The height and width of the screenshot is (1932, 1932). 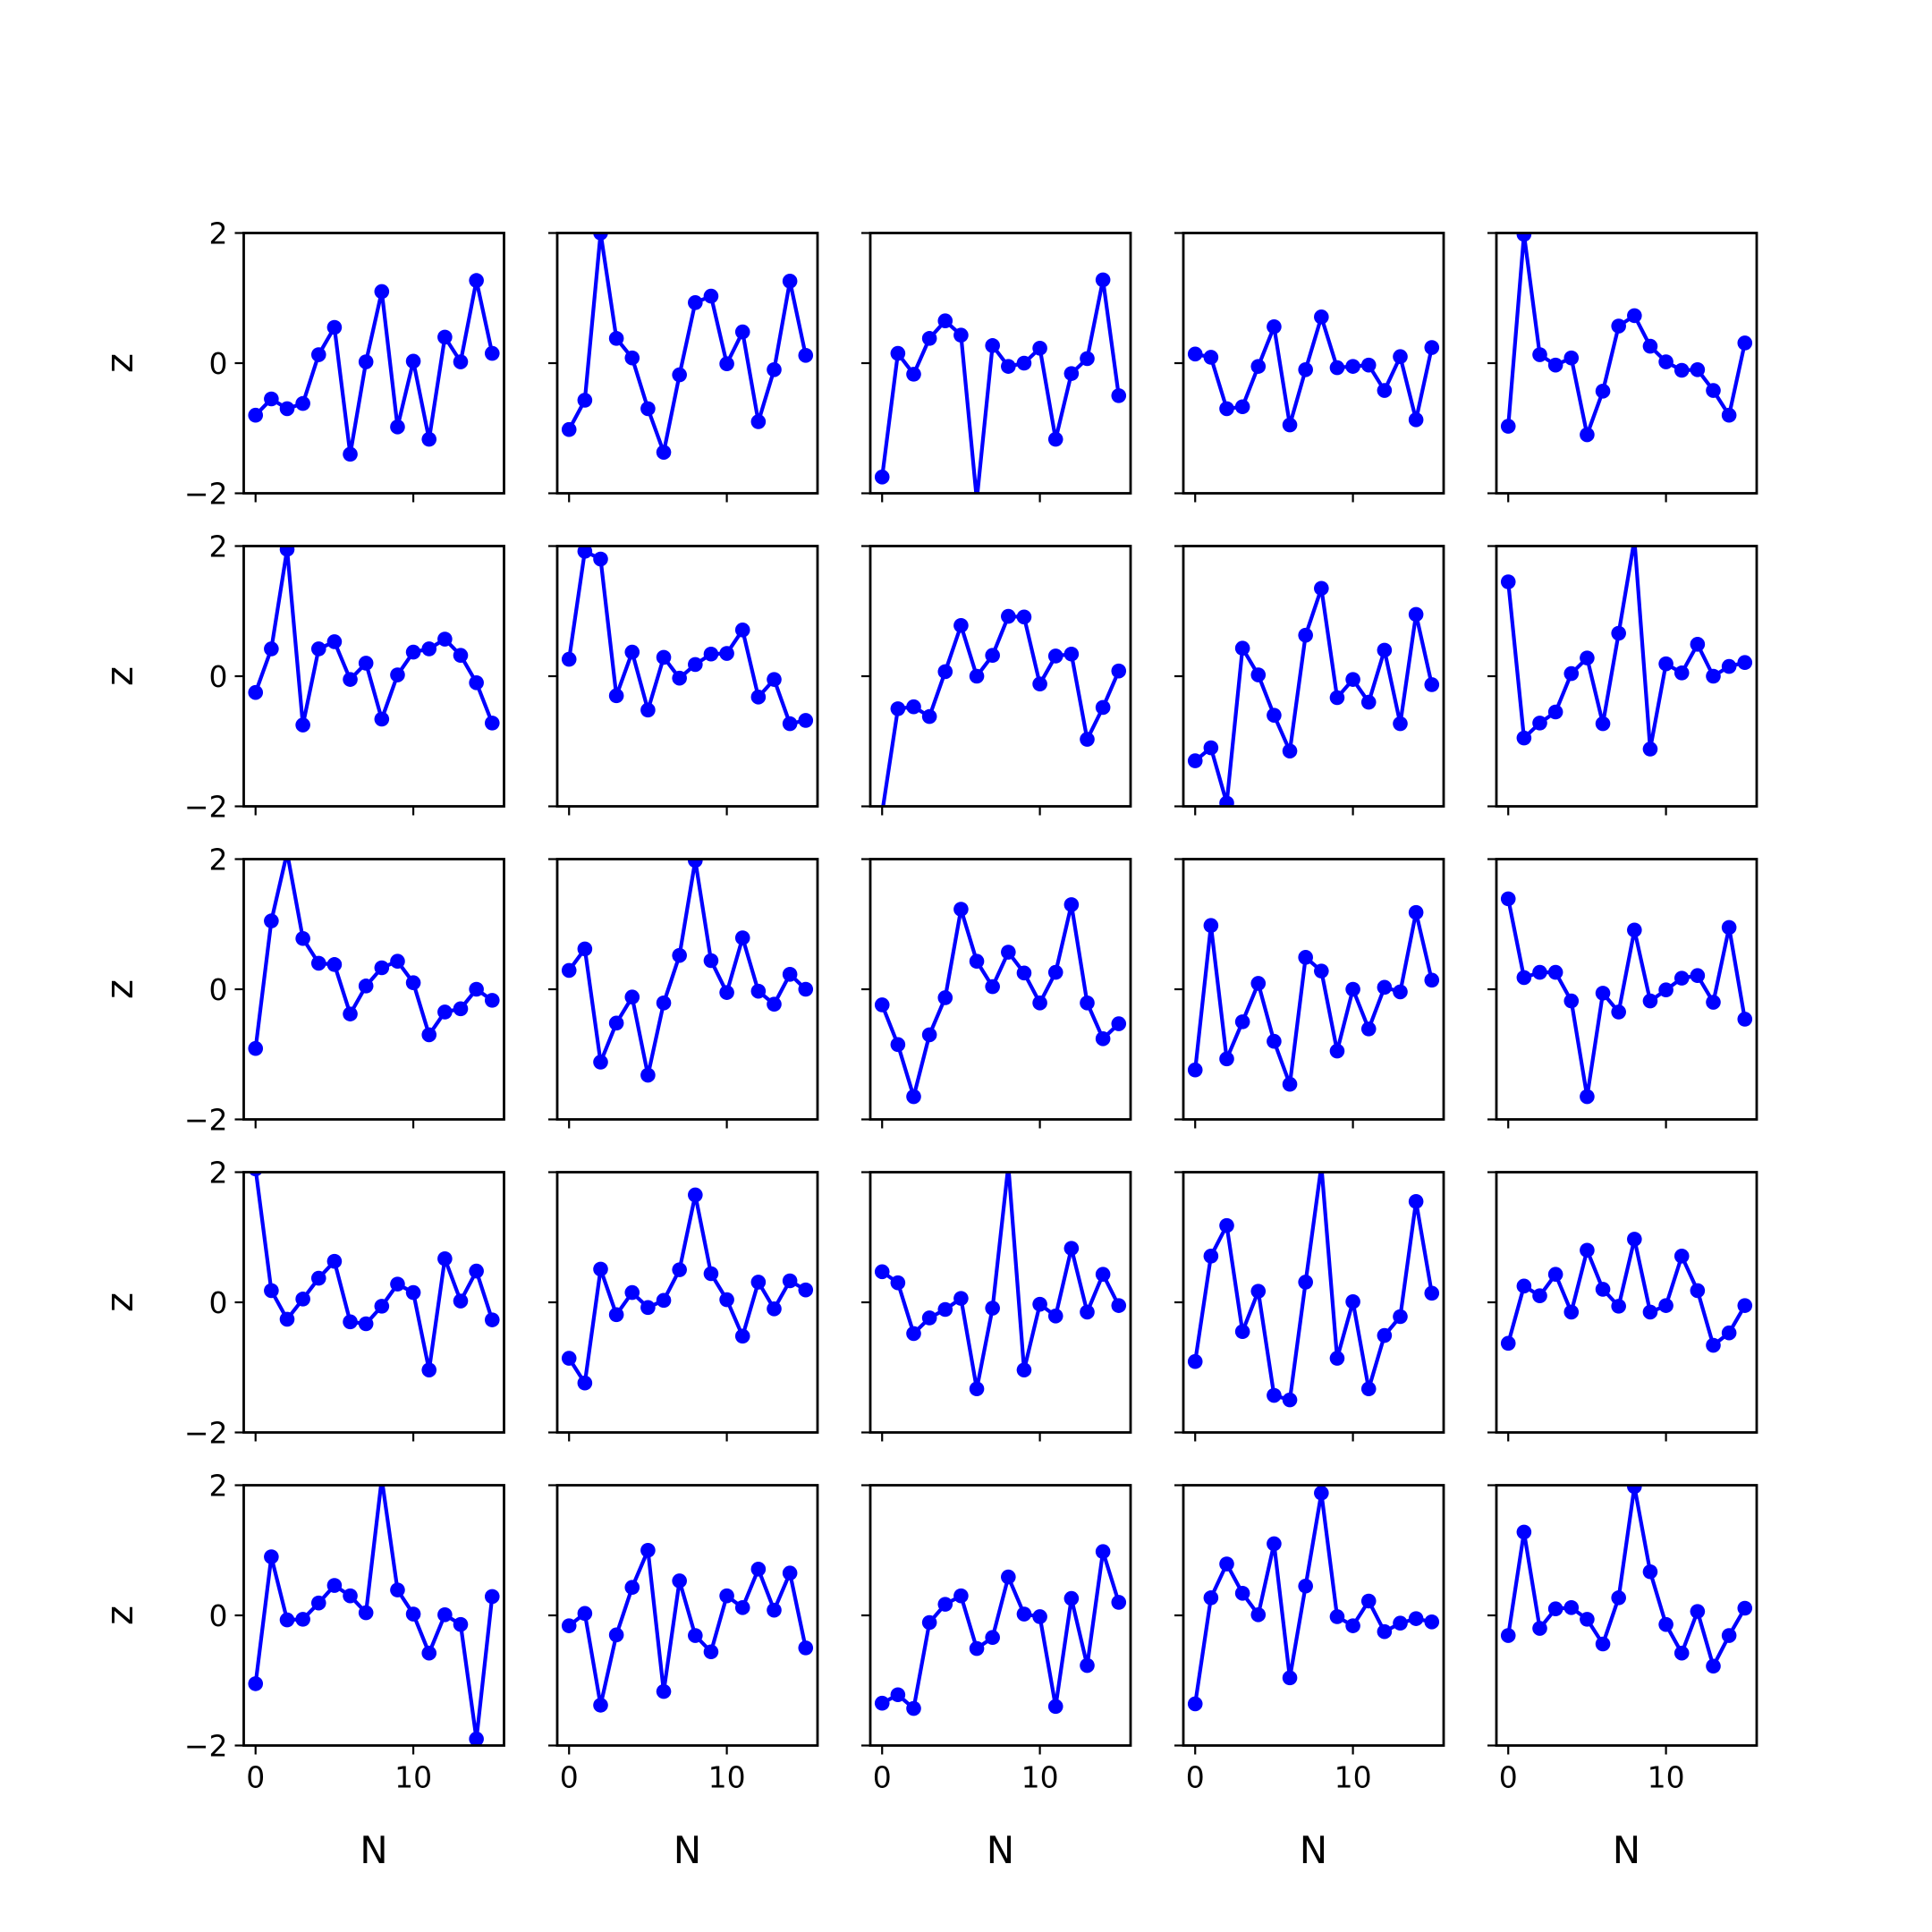 What do you see at coordinates (569, 1777) in the screenshot?
I see `x-tick-label: 0` at bounding box center [569, 1777].